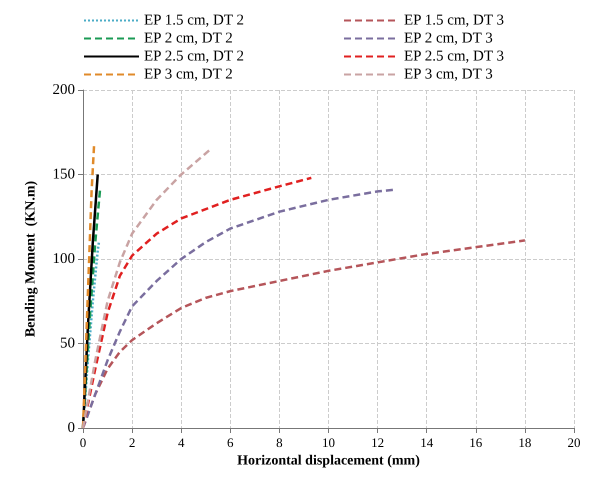  I want to click on x-tick-label: 10, so click(328, 442).